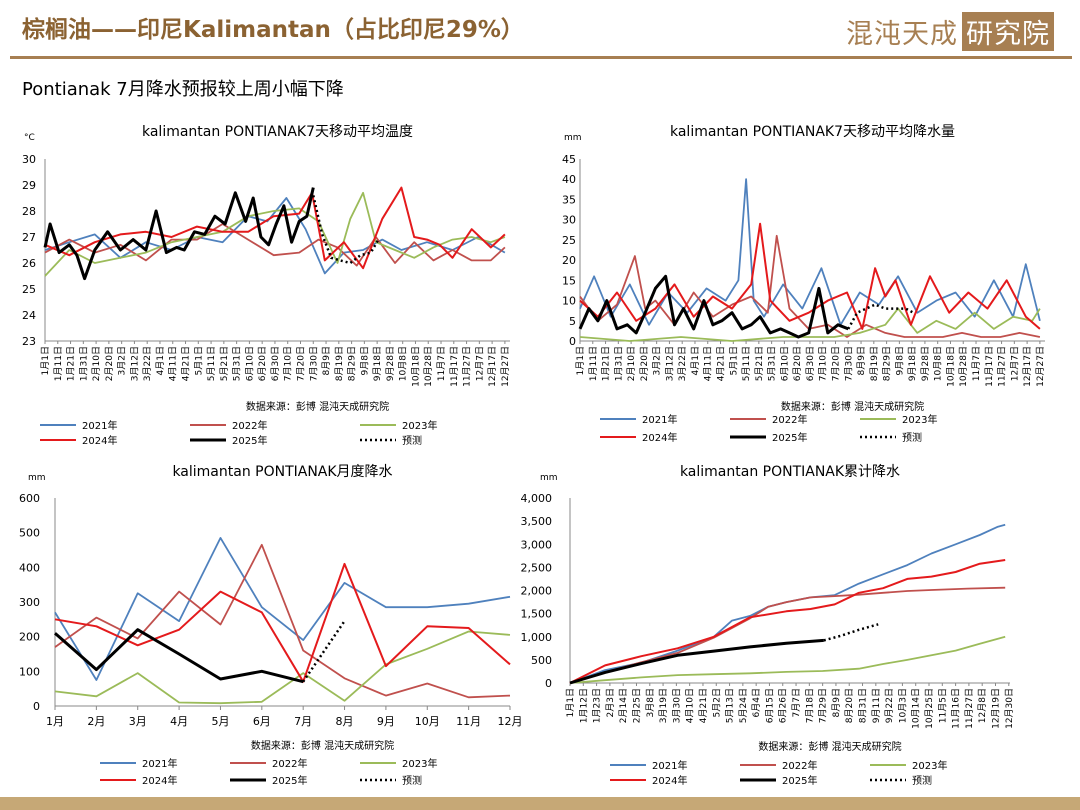 The height and width of the screenshot is (810, 1080). Describe the element at coordinates (938, 363) in the screenshot. I see `x-tick-label: 10月8日` at that location.